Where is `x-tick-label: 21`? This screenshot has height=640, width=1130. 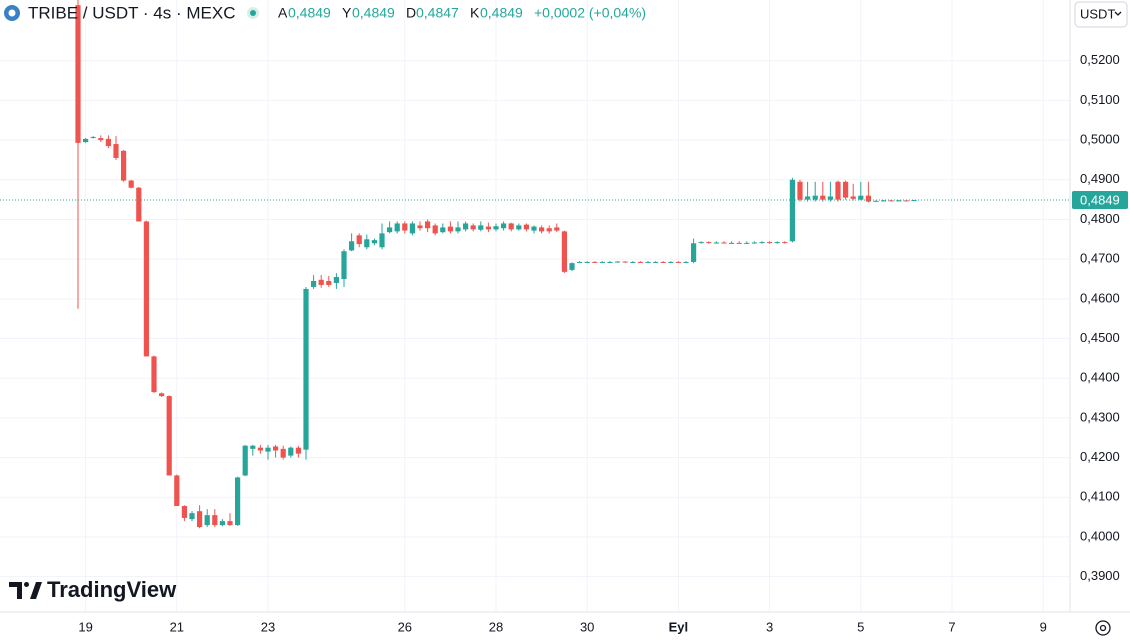
x-tick-label: 21 is located at coordinates (177, 626).